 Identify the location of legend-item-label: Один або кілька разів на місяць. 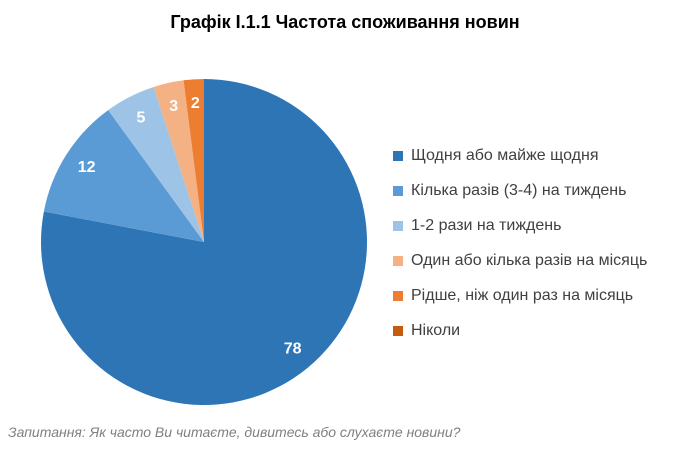
(529, 260).